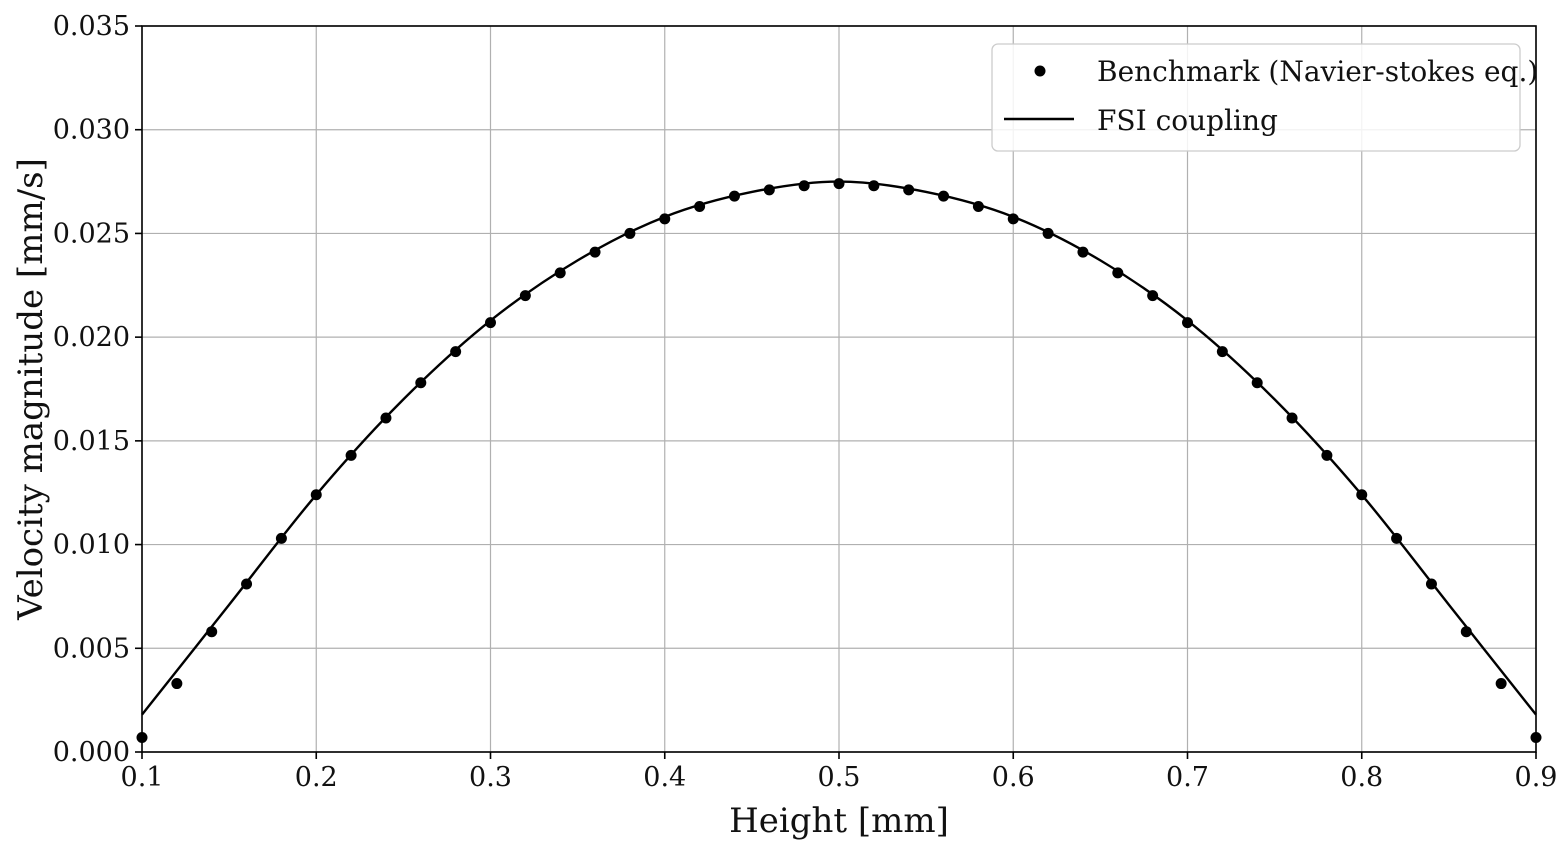  Describe the element at coordinates (1536, 777) in the screenshot. I see `x-tick-label: 0.9` at that location.